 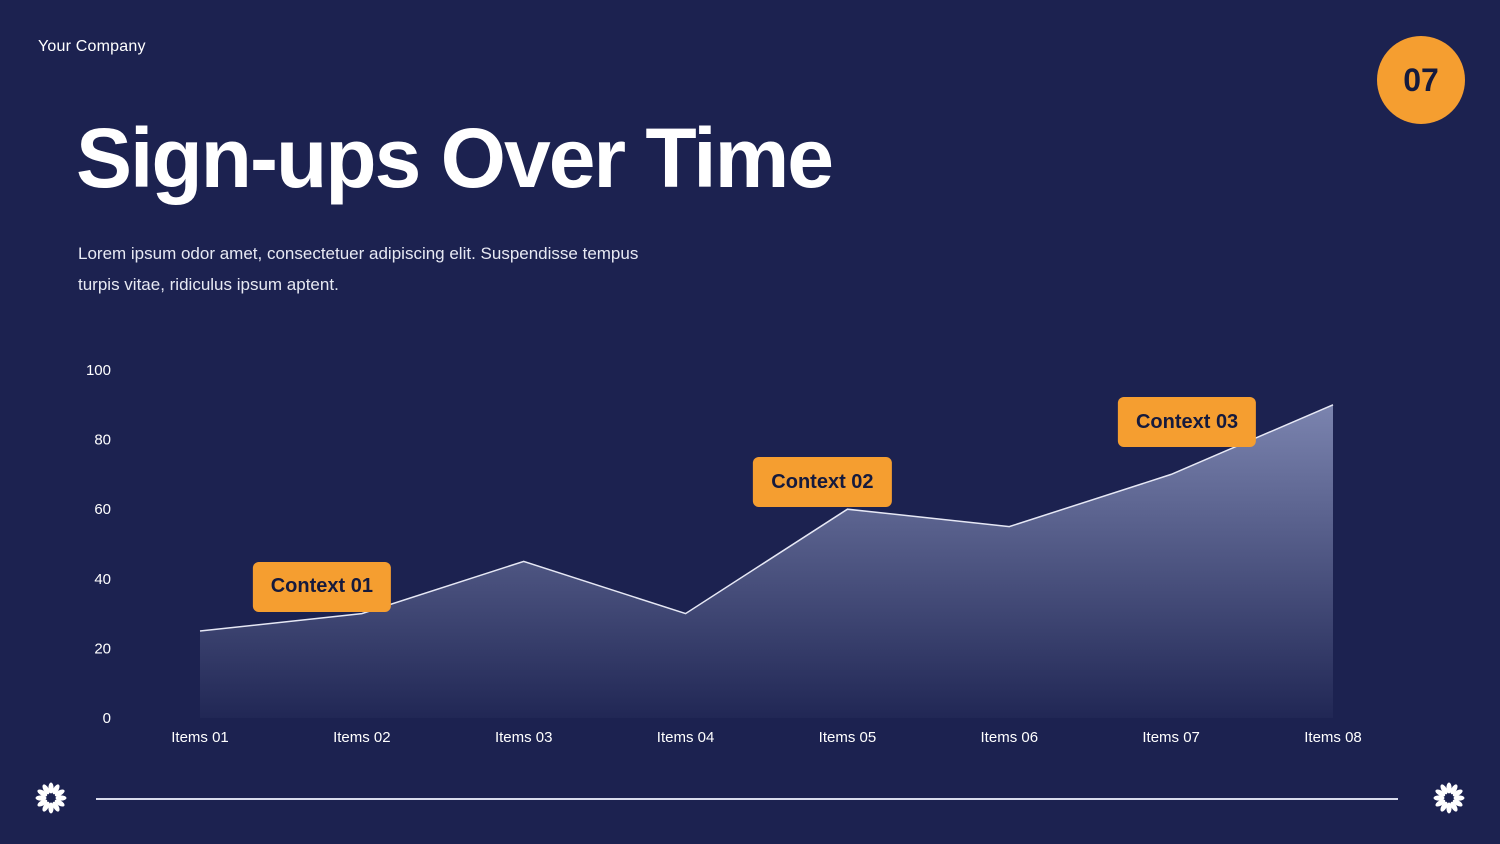 What do you see at coordinates (98, 370) in the screenshot?
I see `y-tick-label: 100` at bounding box center [98, 370].